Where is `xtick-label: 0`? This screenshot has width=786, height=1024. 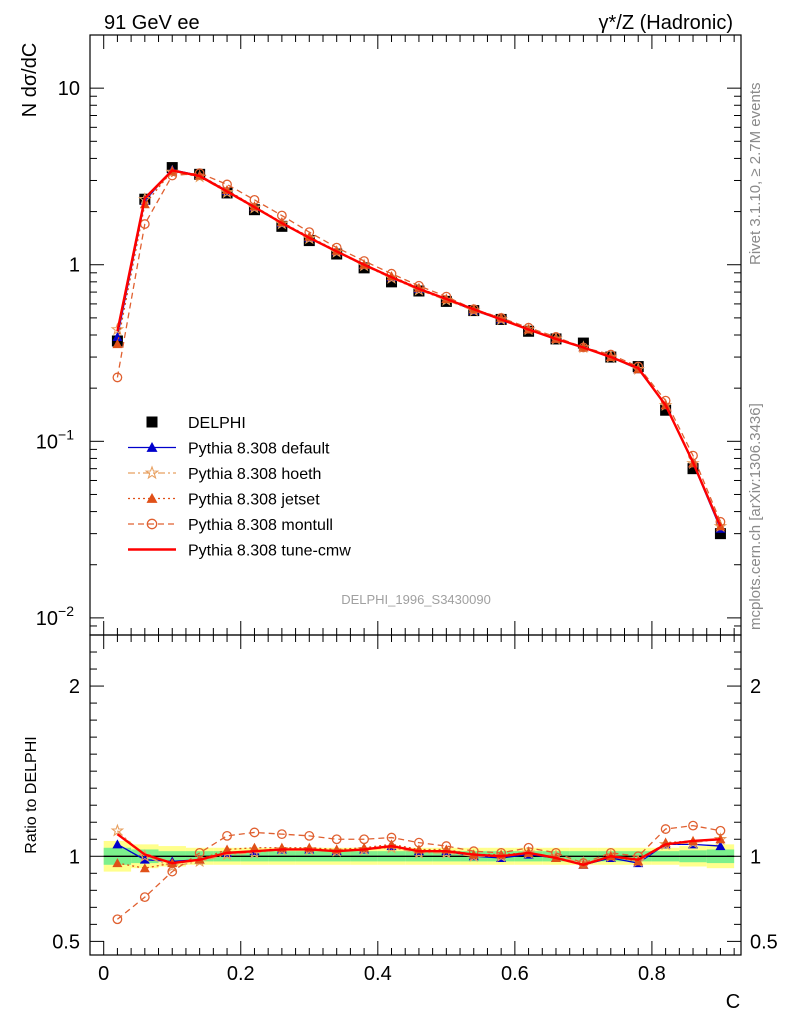
xtick-label: 0 is located at coordinates (103, 974).